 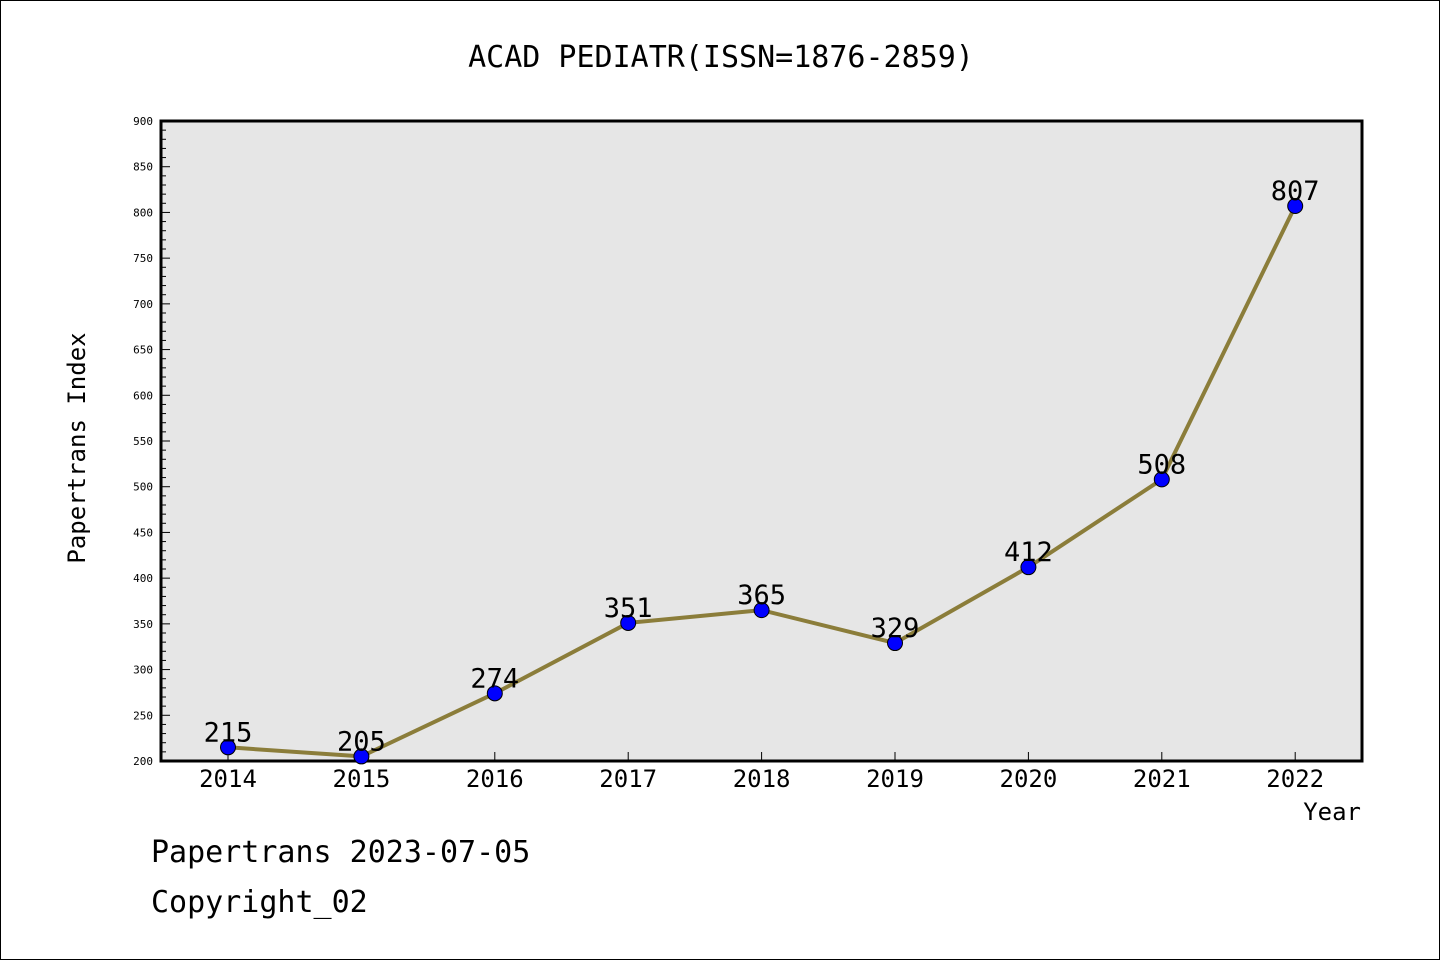 What do you see at coordinates (143, 487) in the screenshot?
I see `y-tick-label: 500` at bounding box center [143, 487].